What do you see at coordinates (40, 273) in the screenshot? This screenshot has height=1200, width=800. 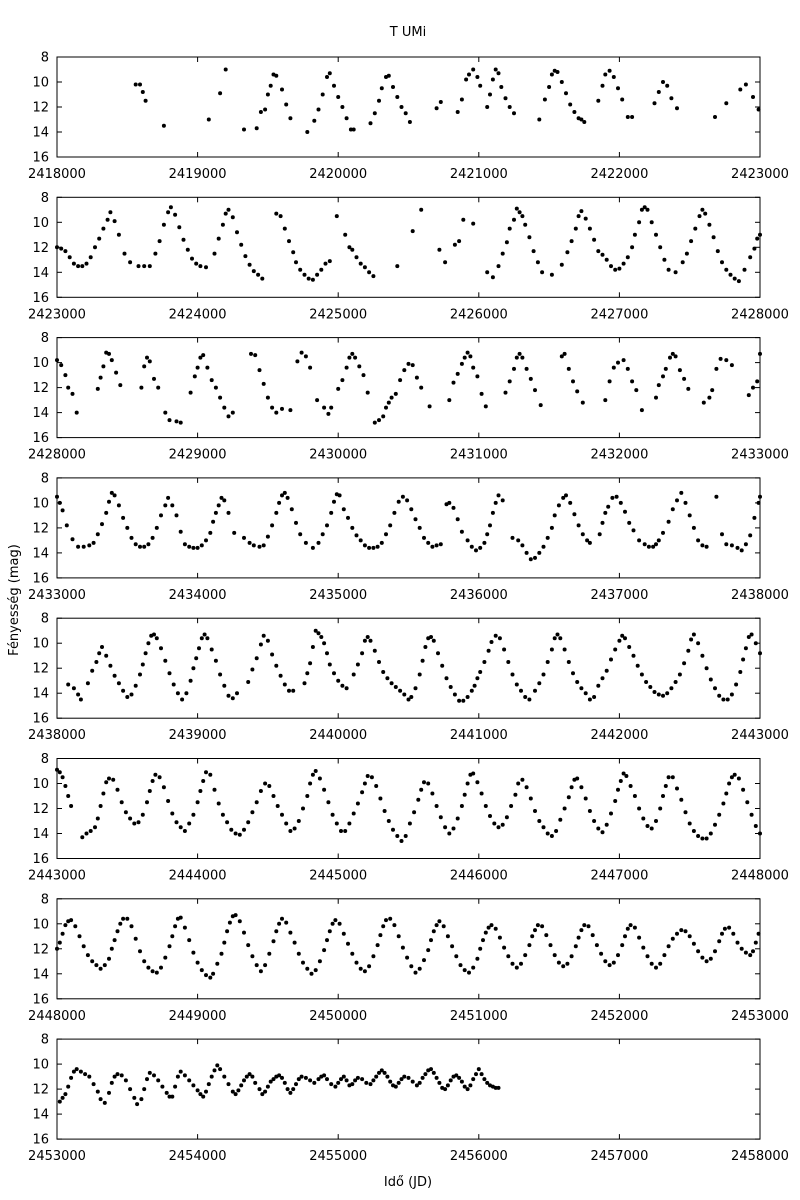 I see `y-tick-label: 14` at bounding box center [40, 273].